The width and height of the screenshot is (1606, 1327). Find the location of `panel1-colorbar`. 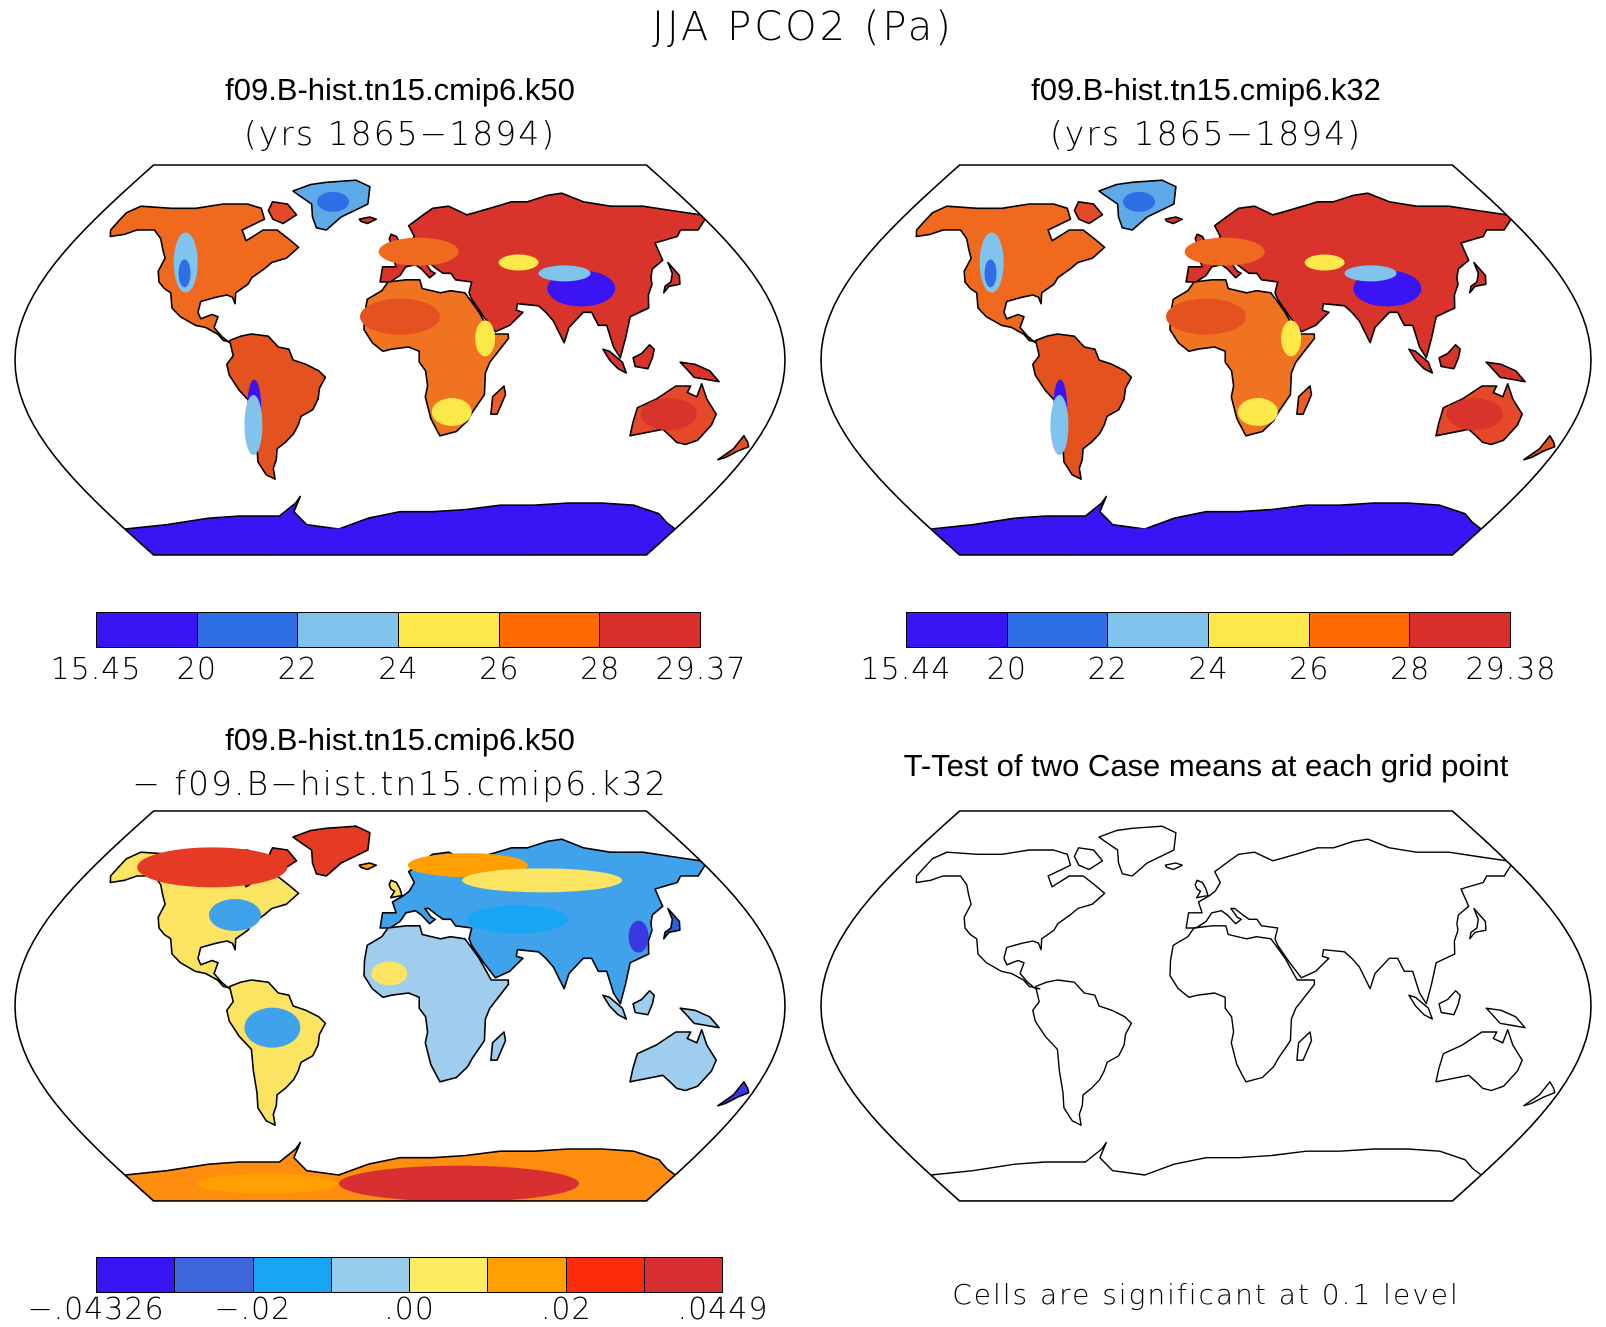

panel1-colorbar is located at coordinates (398, 630).